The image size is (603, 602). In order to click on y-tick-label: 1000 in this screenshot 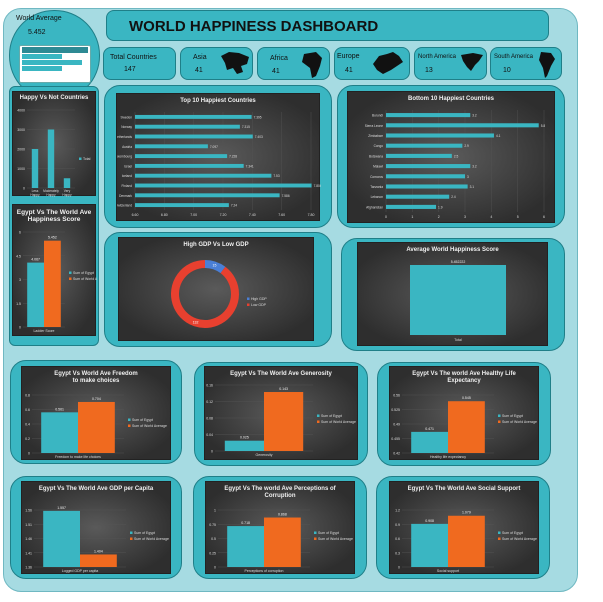, I will do `click(21, 169)`.